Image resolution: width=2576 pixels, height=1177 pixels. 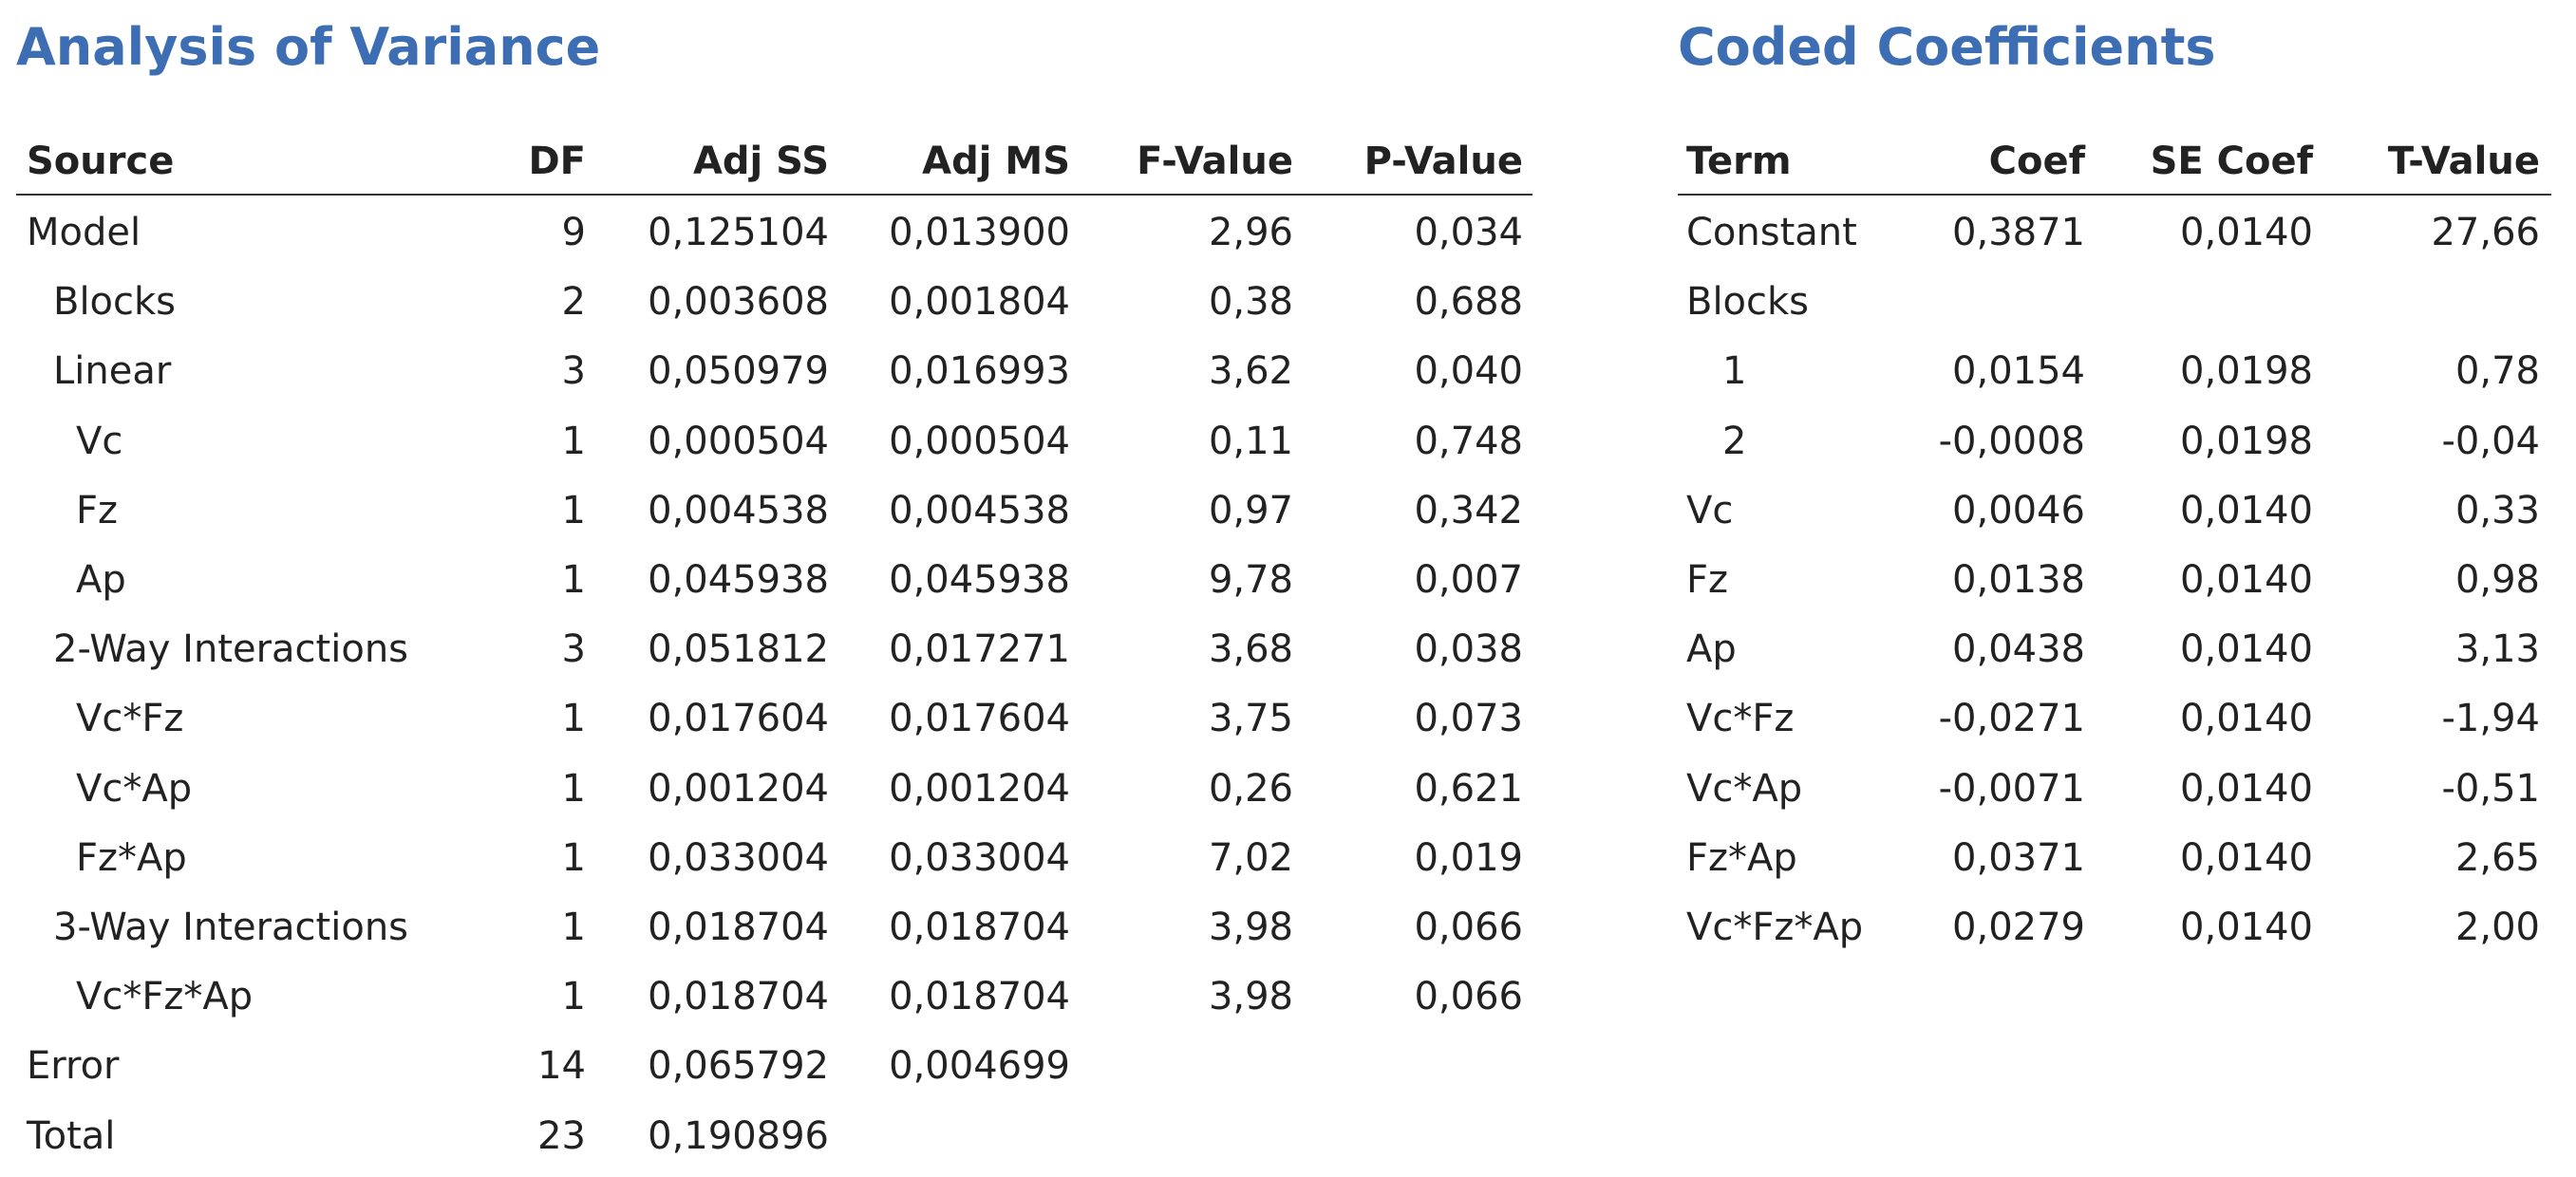 What do you see at coordinates (101, 161) in the screenshot?
I see `column-header: Source` at bounding box center [101, 161].